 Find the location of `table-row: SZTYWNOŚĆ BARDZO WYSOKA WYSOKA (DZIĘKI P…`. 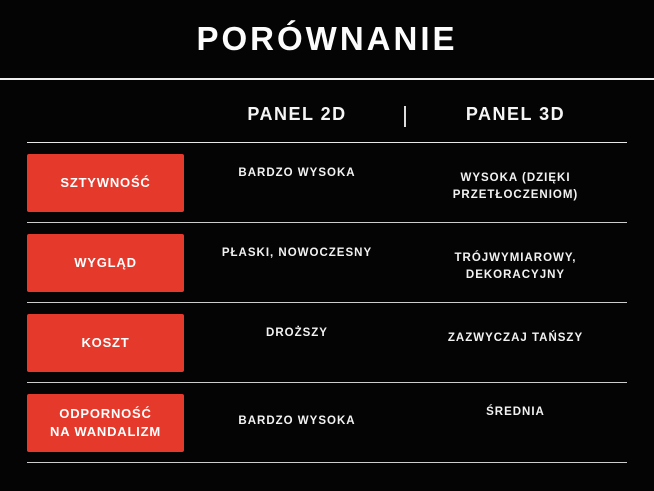

table-row: SZTYWNOŚĆ BARDZO WYSOKA WYSOKA (DZIĘKI P… is located at coordinates (327, 183).